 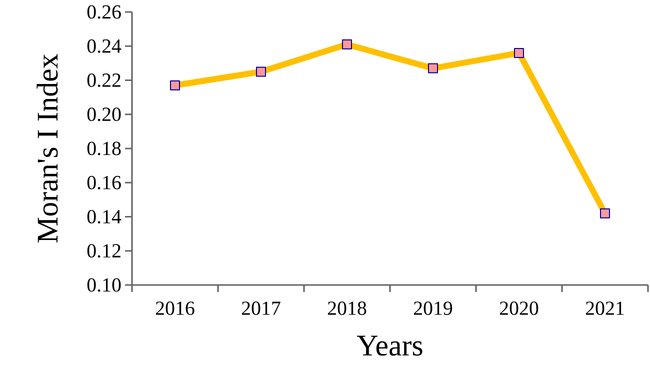 I want to click on x-axis-title: Years, so click(x=389, y=346).